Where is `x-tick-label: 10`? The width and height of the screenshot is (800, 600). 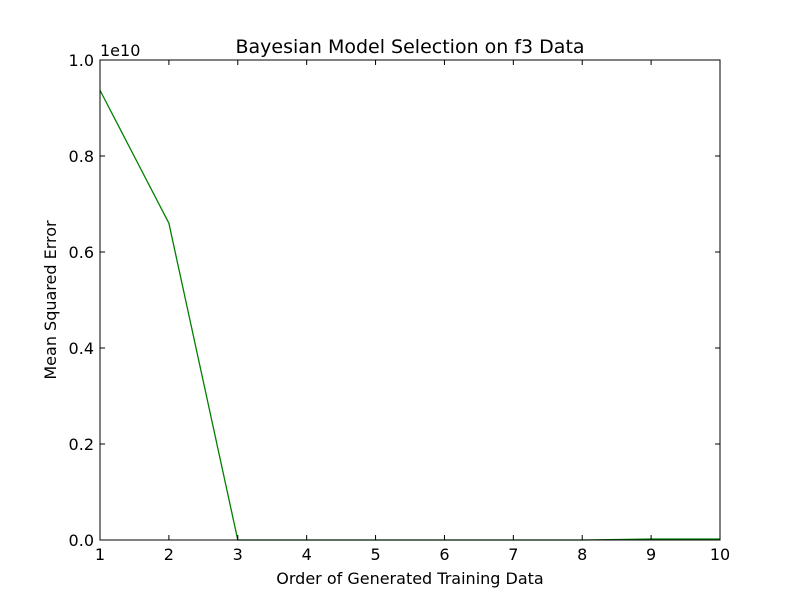 x-tick-label: 10 is located at coordinates (720, 554).